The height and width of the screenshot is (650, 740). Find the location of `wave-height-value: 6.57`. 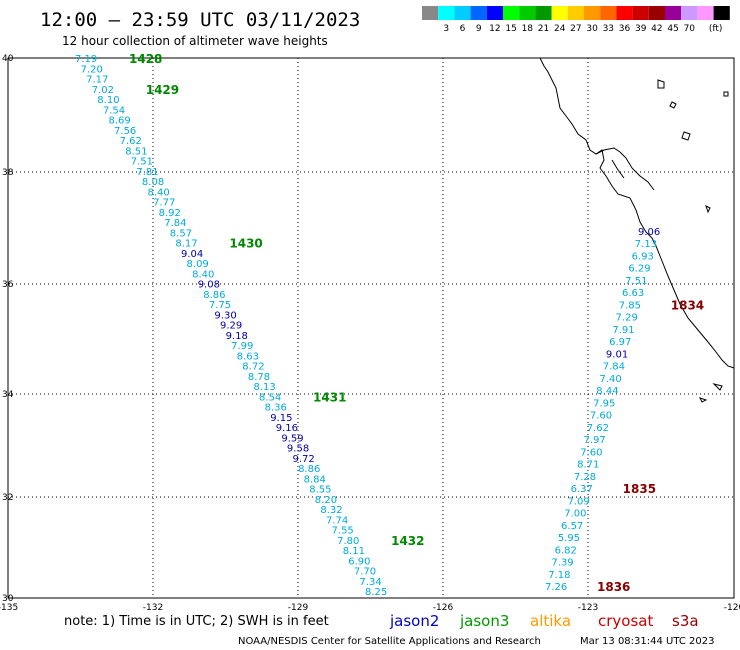

wave-height-value: 6.57 is located at coordinates (572, 526).